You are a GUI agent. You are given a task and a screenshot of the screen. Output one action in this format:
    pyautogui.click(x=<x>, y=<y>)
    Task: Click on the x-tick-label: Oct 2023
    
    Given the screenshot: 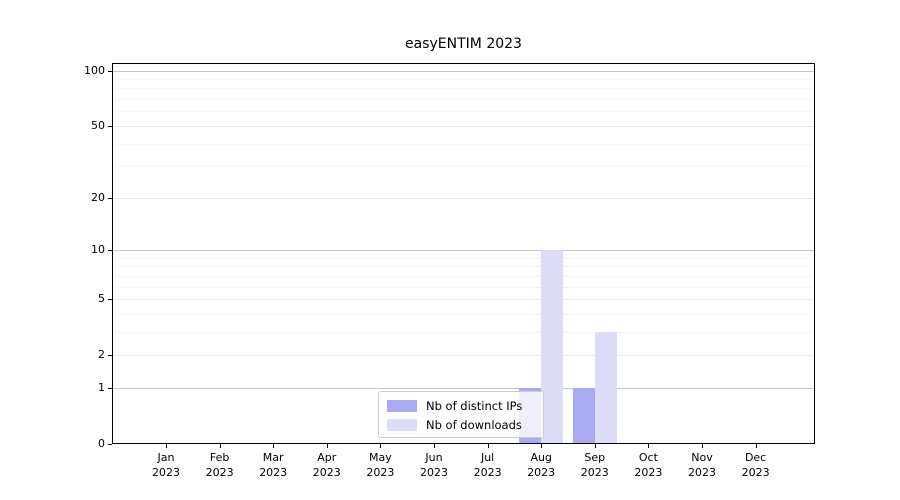 What is the action you would take?
    pyautogui.click(x=648, y=465)
    